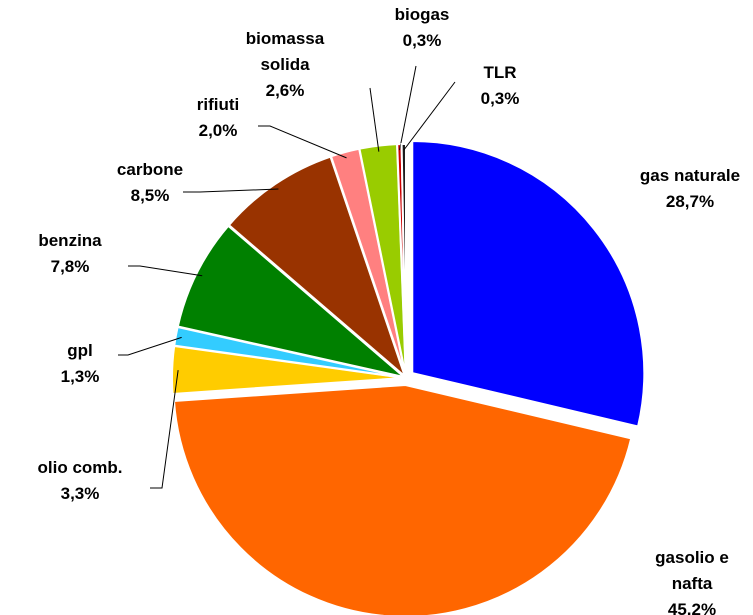 The width and height of the screenshot is (753, 615). I want to click on value-label: 3,3%, so click(80, 493).